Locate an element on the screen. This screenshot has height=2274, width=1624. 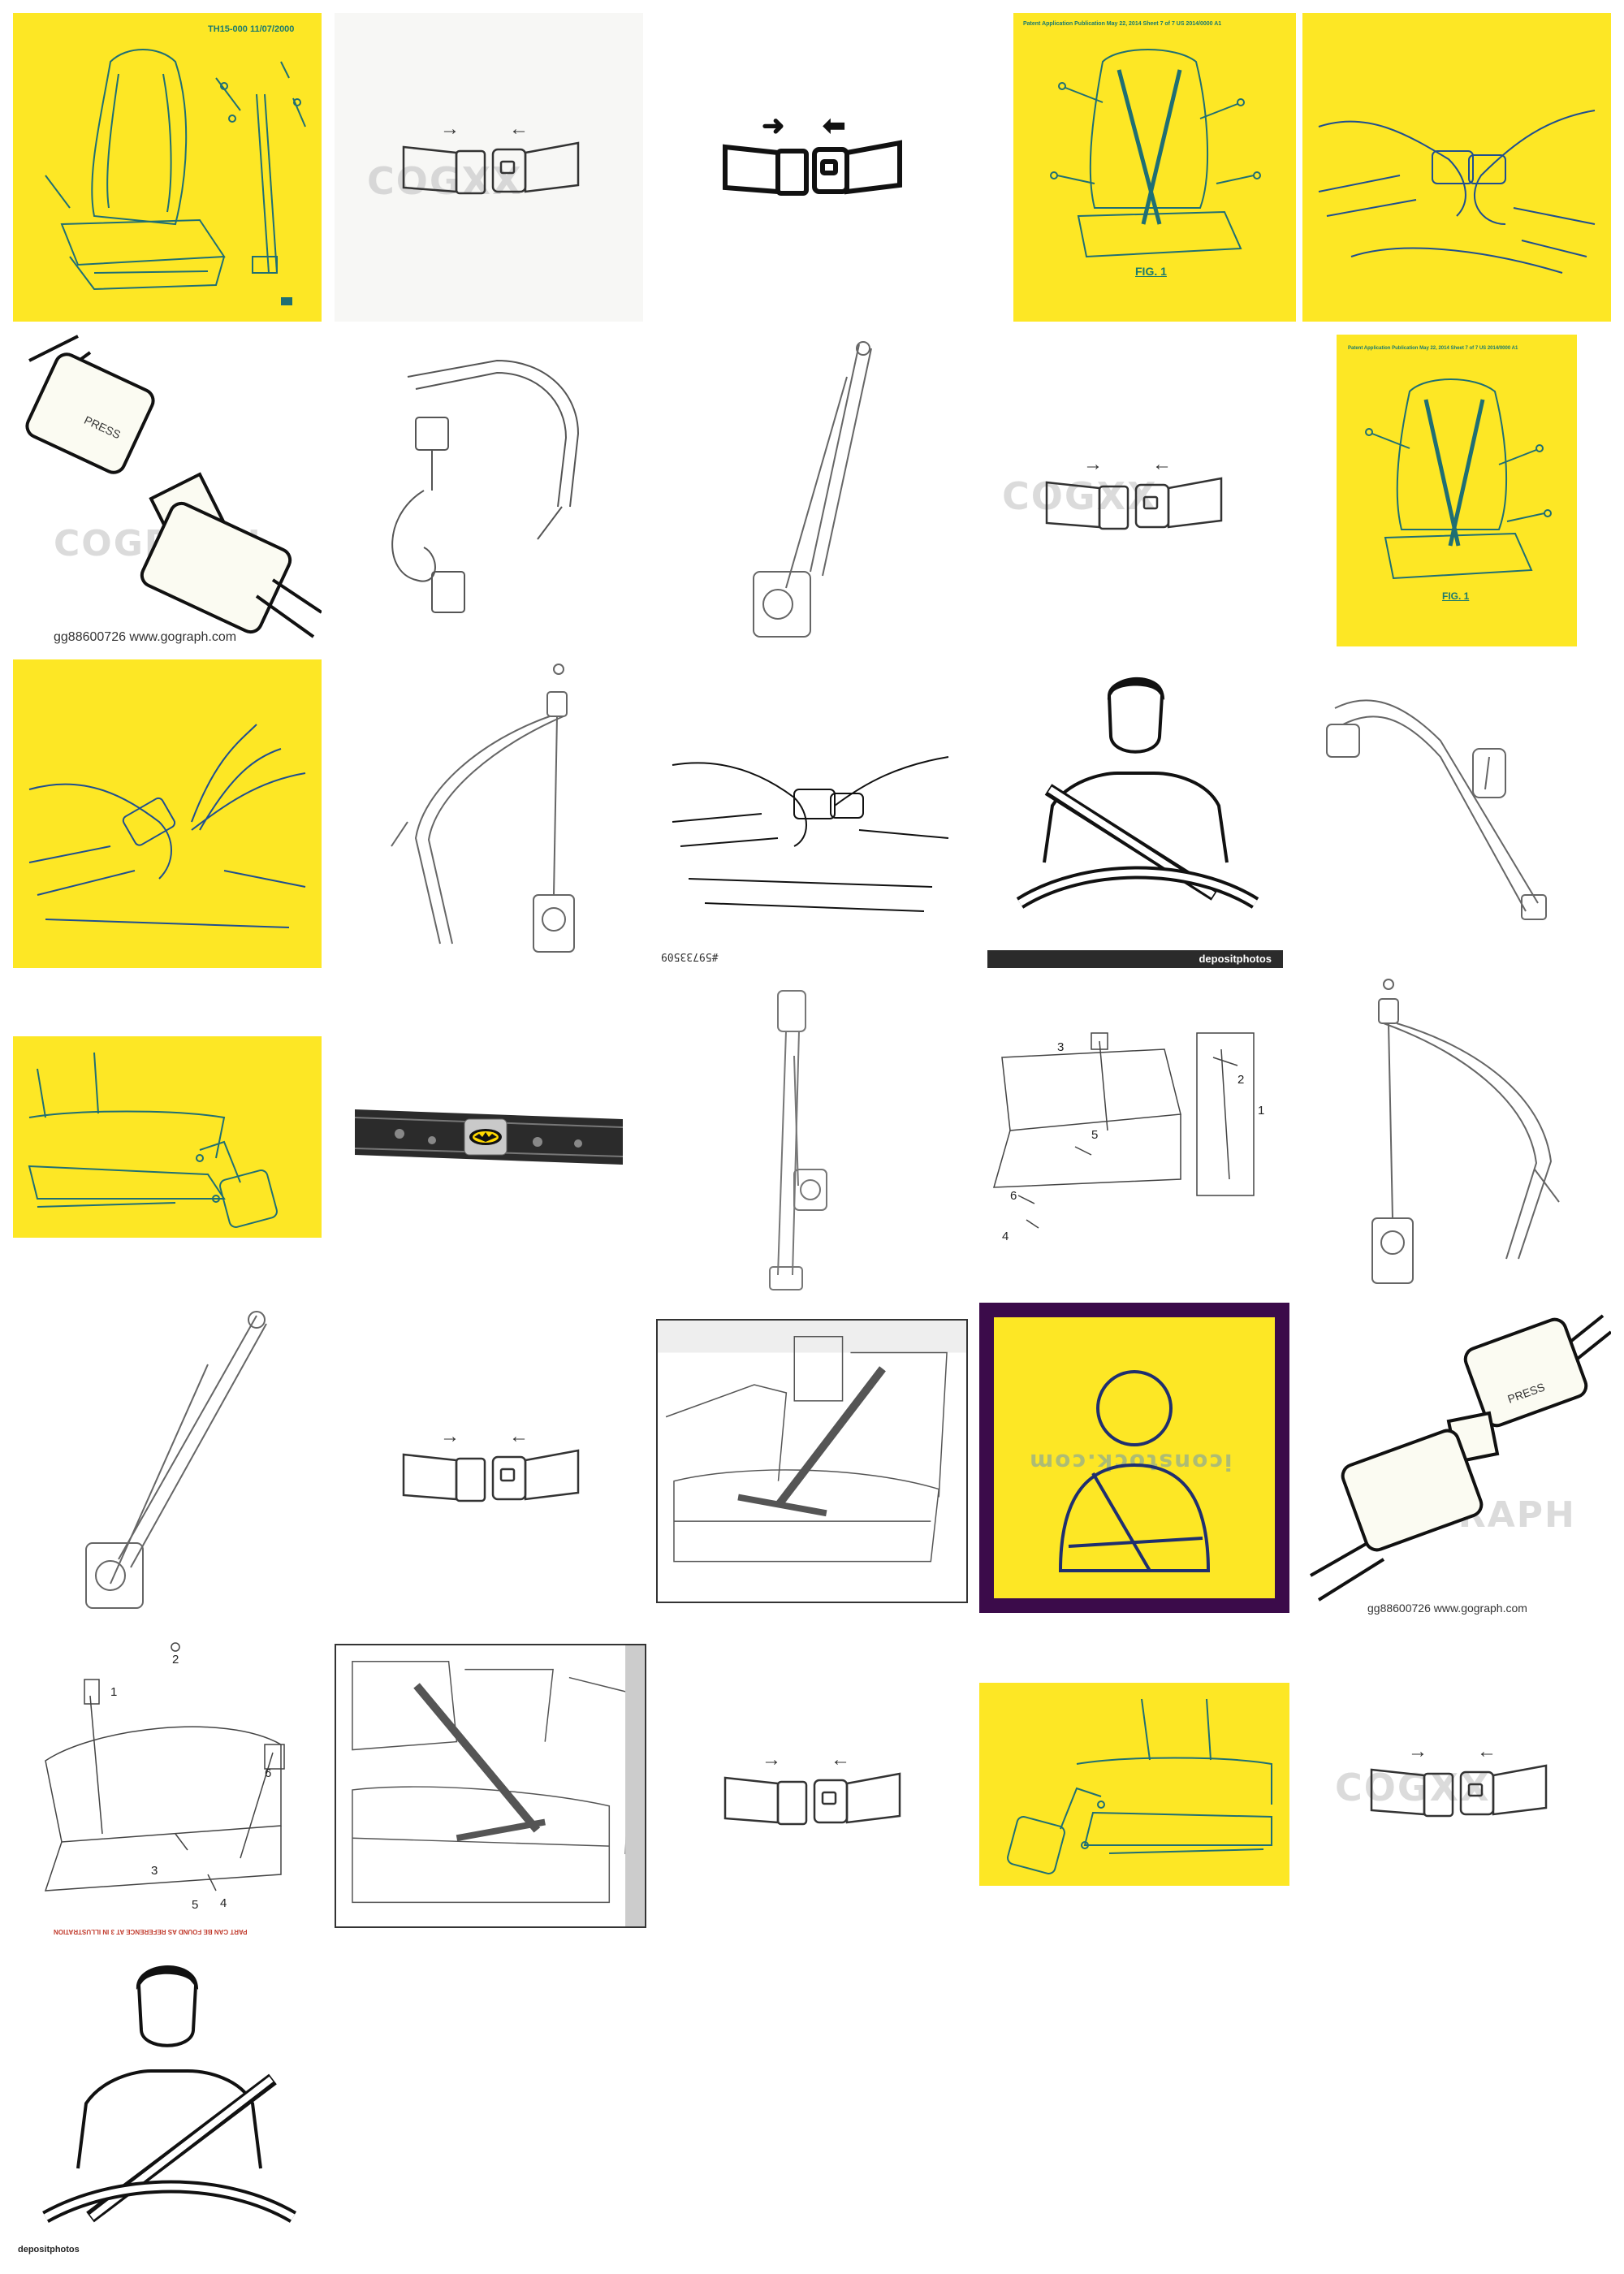
stock-bar: depositphotos is located at coordinates (1135, 959).